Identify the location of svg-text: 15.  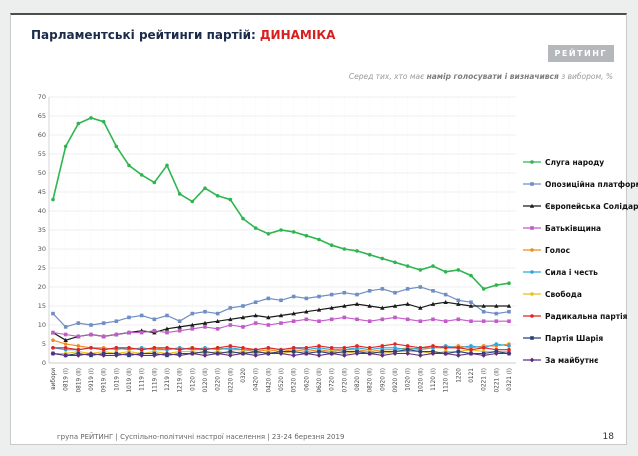
(42, 306).